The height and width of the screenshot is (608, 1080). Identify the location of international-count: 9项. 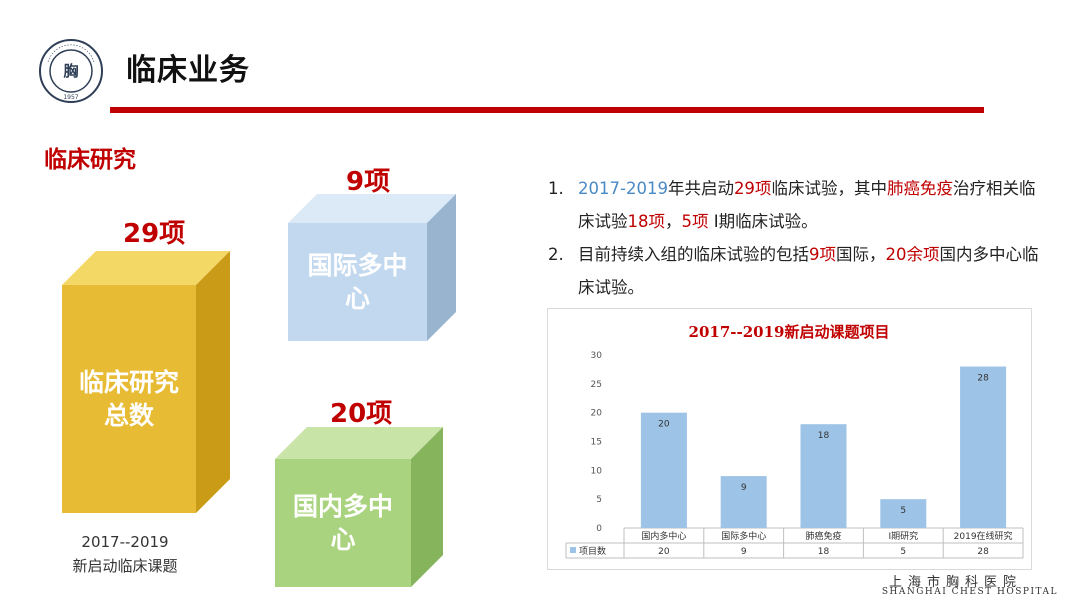
(368, 182).